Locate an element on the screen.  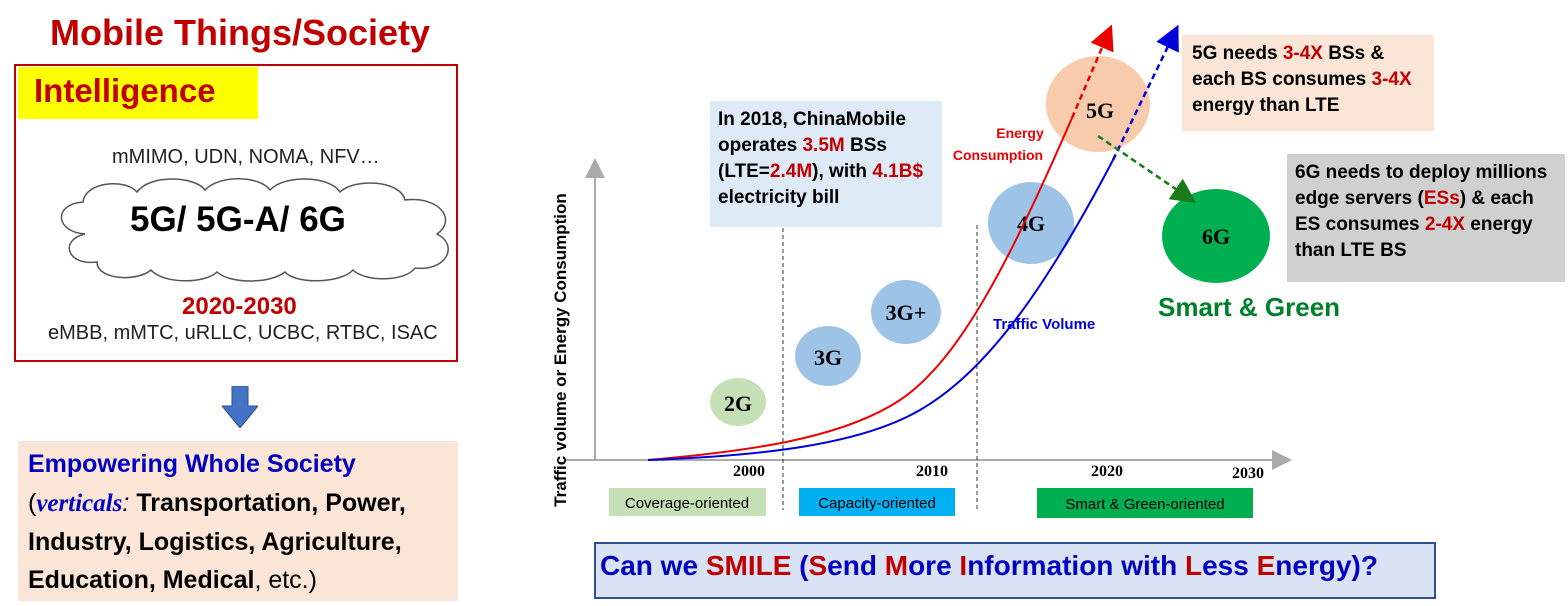
bubble-6g-label: 6G is located at coordinates (1216, 236).